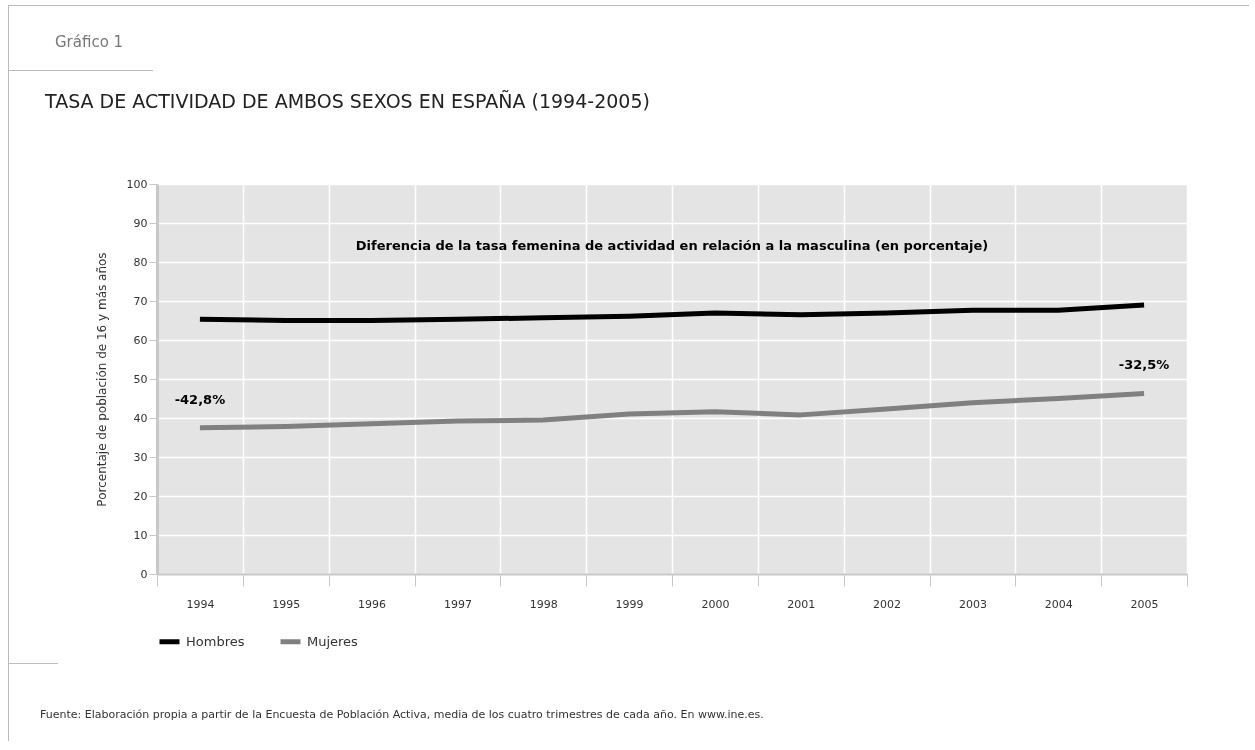 This screenshot has height=750, width=1255. What do you see at coordinates (1058, 604) in the screenshot?
I see `x-tick-label: 2004` at bounding box center [1058, 604].